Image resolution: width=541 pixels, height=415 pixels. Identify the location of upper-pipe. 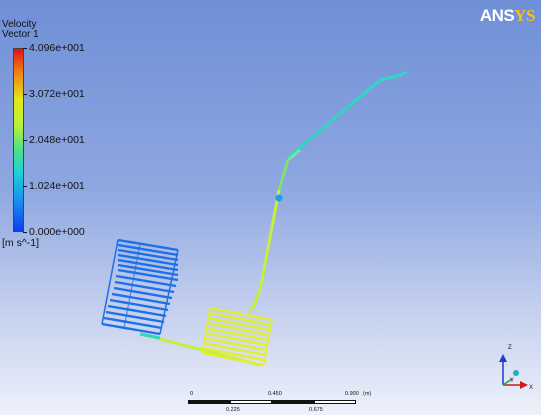
(347, 115).